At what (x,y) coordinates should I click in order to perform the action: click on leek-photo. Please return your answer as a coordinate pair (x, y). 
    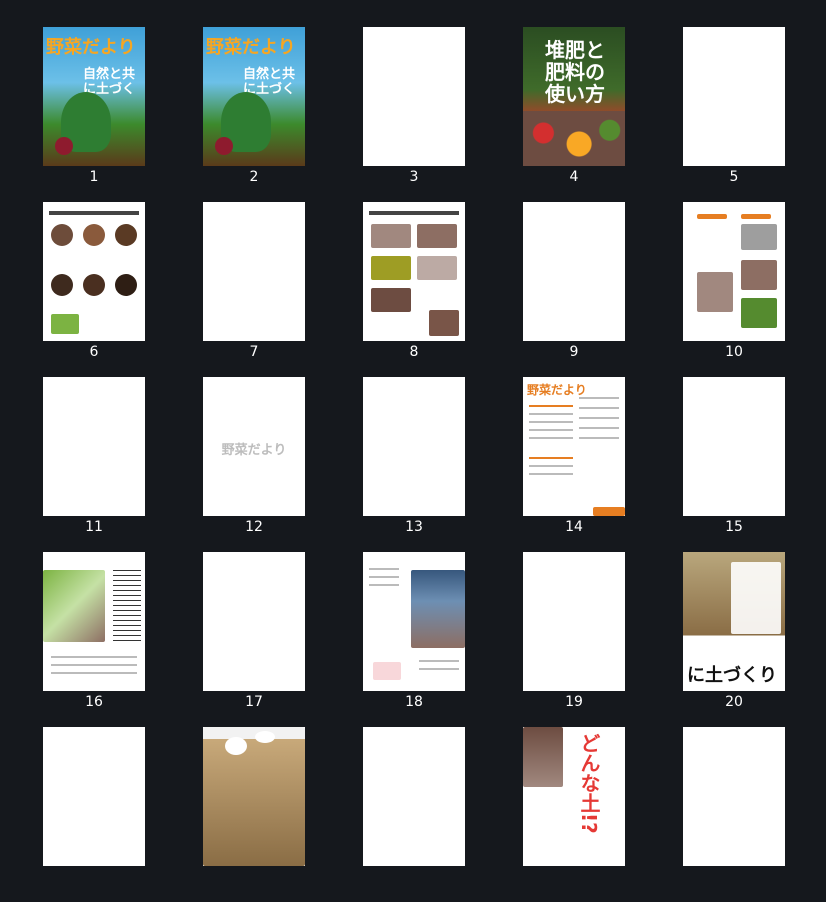
    Looking at the image, I should click on (74, 606).